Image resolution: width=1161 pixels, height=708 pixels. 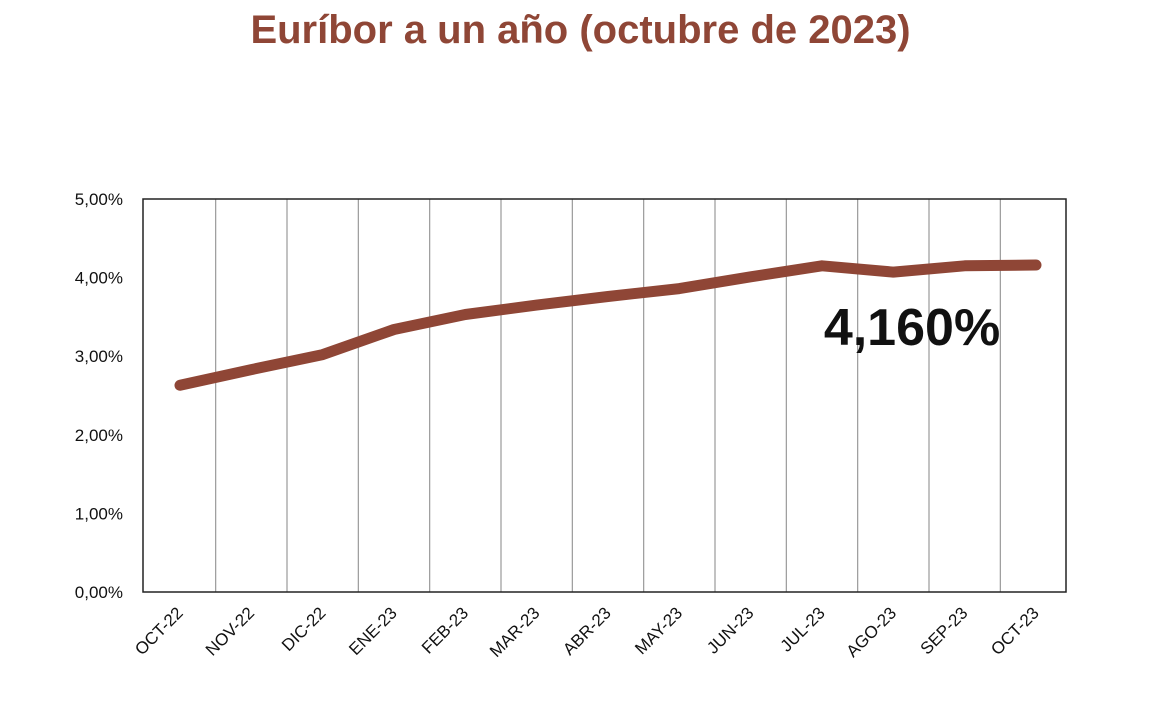 What do you see at coordinates (373, 631) in the screenshot?
I see `x-tick-label: ENE-23` at bounding box center [373, 631].